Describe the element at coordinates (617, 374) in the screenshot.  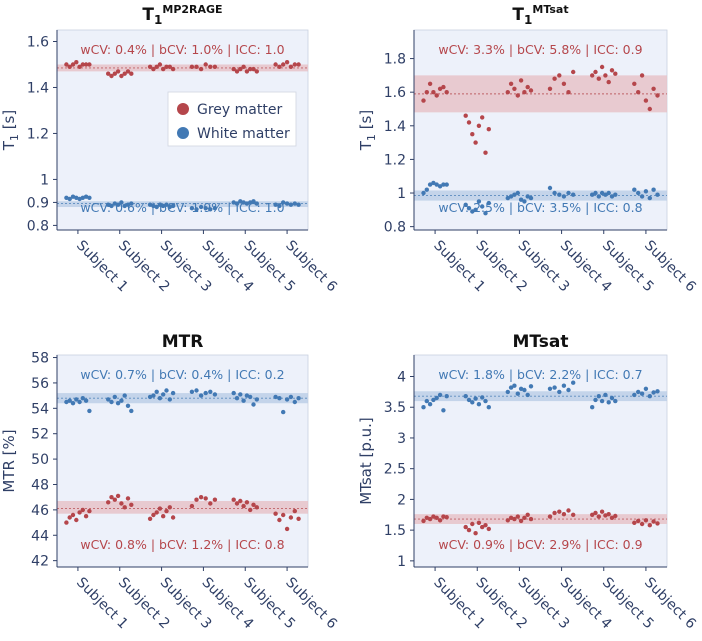
I see `stat-value: ICC: 0.7` at that location.